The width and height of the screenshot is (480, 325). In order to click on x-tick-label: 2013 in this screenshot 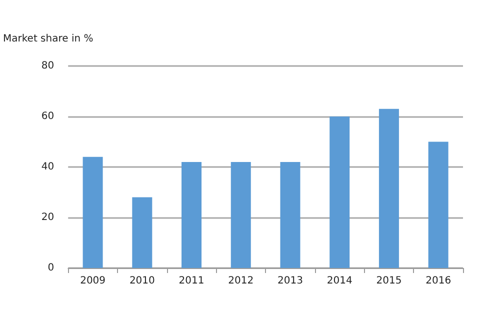, I will do `click(290, 281)`.